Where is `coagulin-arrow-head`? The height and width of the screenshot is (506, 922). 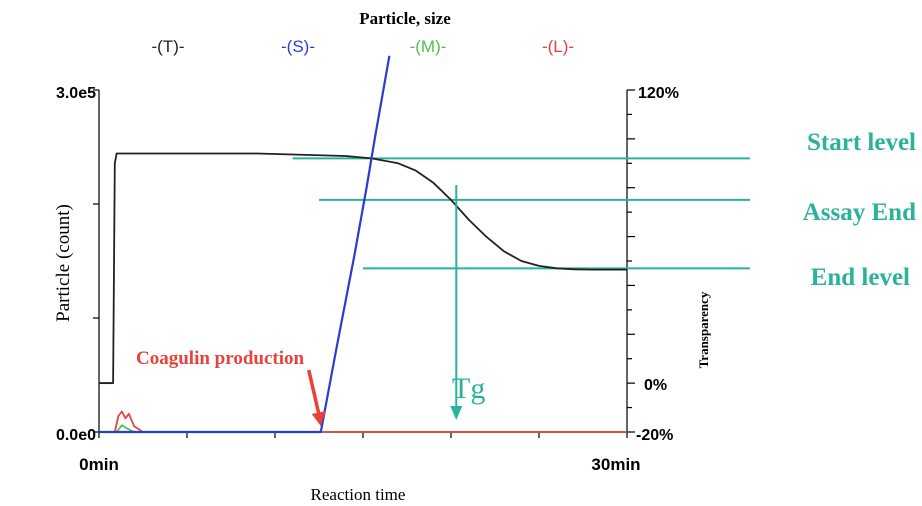
coagulin-arrow-head is located at coordinates (318, 418).